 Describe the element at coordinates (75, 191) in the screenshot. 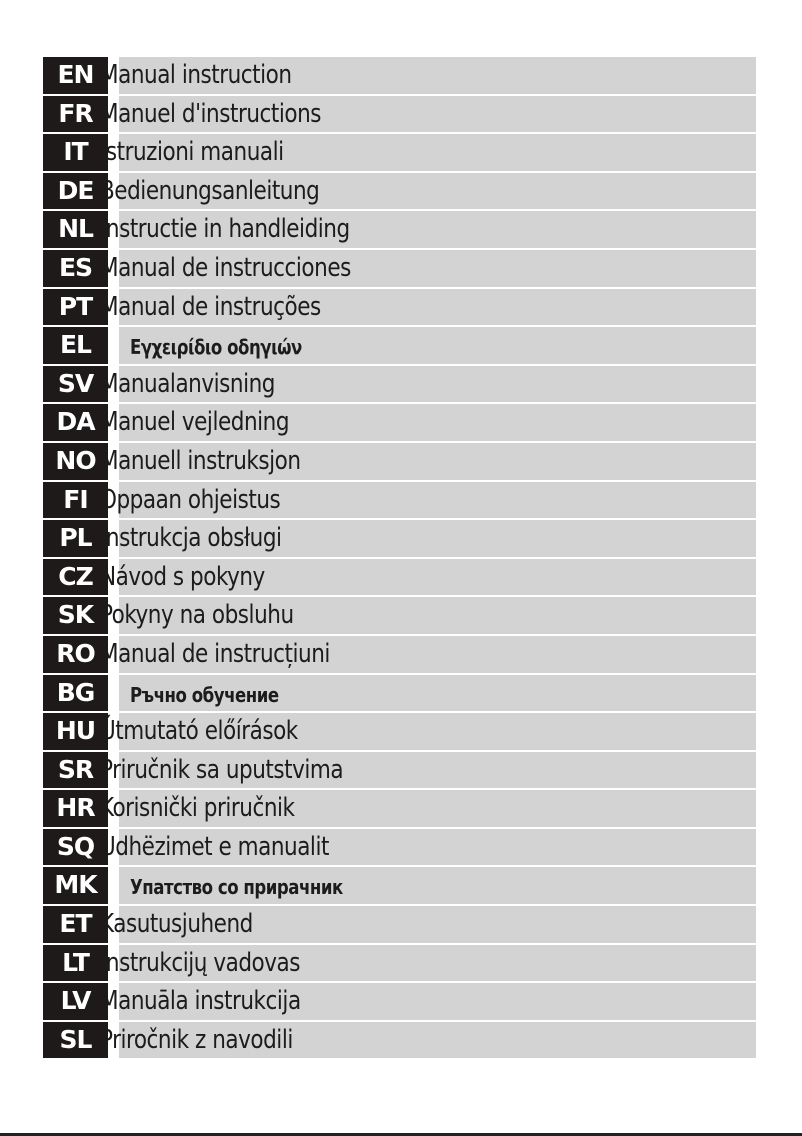

I see `language-code: DE` at that location.